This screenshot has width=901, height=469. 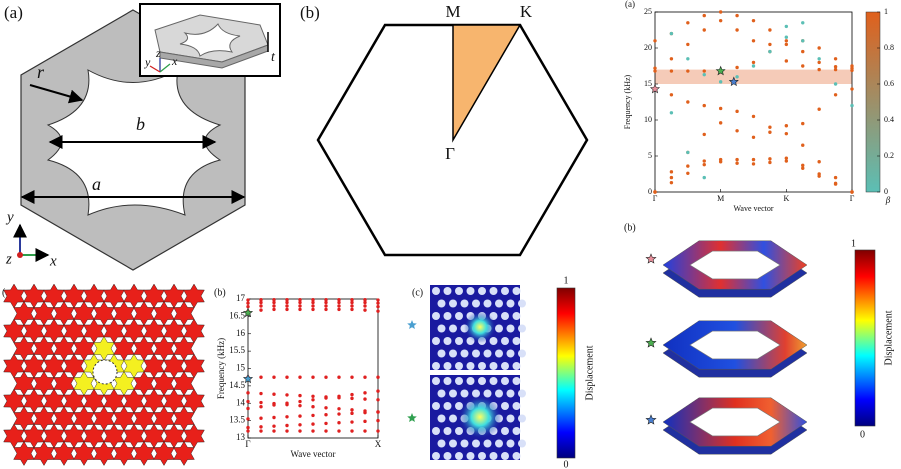 I want to click on inset-axis, so click(x=165, y=68).